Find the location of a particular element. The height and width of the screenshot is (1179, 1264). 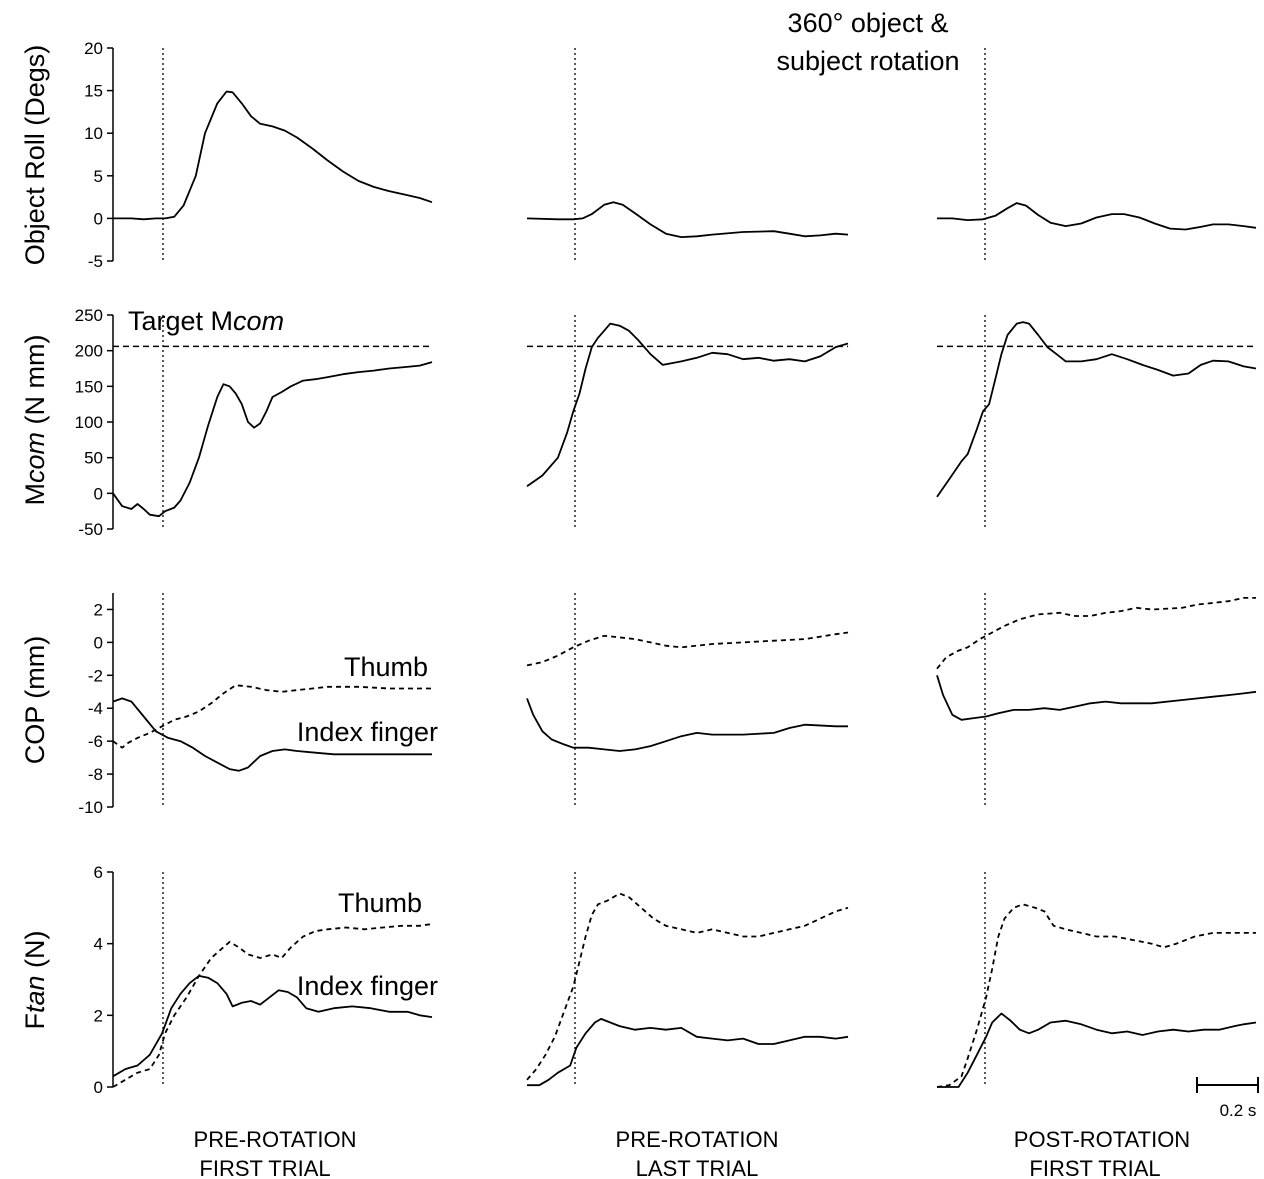

y-tick-label-row3: -10 is located at coordinates (90, 807).